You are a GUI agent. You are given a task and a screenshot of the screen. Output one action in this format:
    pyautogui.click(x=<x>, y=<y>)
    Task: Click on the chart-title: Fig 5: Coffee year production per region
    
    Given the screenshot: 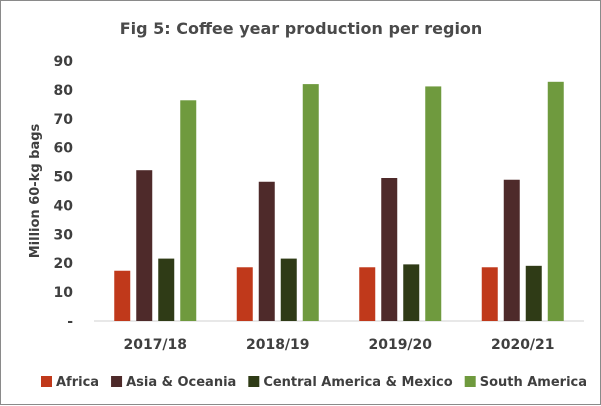 What is the action you would take?
    pyautogui.click(x=301, y=28)
    